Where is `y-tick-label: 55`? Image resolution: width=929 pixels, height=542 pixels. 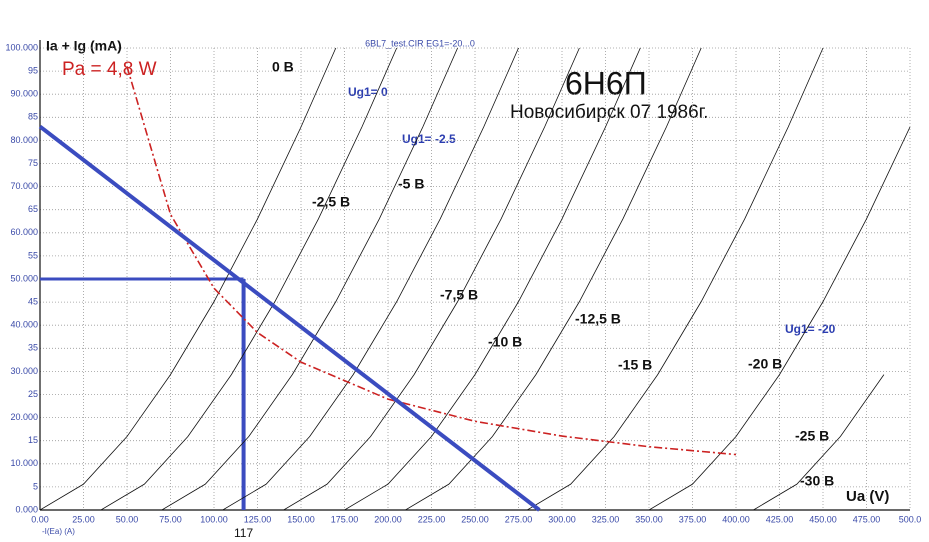 y-tick-label: 55 is located at coordinates (33, 255).